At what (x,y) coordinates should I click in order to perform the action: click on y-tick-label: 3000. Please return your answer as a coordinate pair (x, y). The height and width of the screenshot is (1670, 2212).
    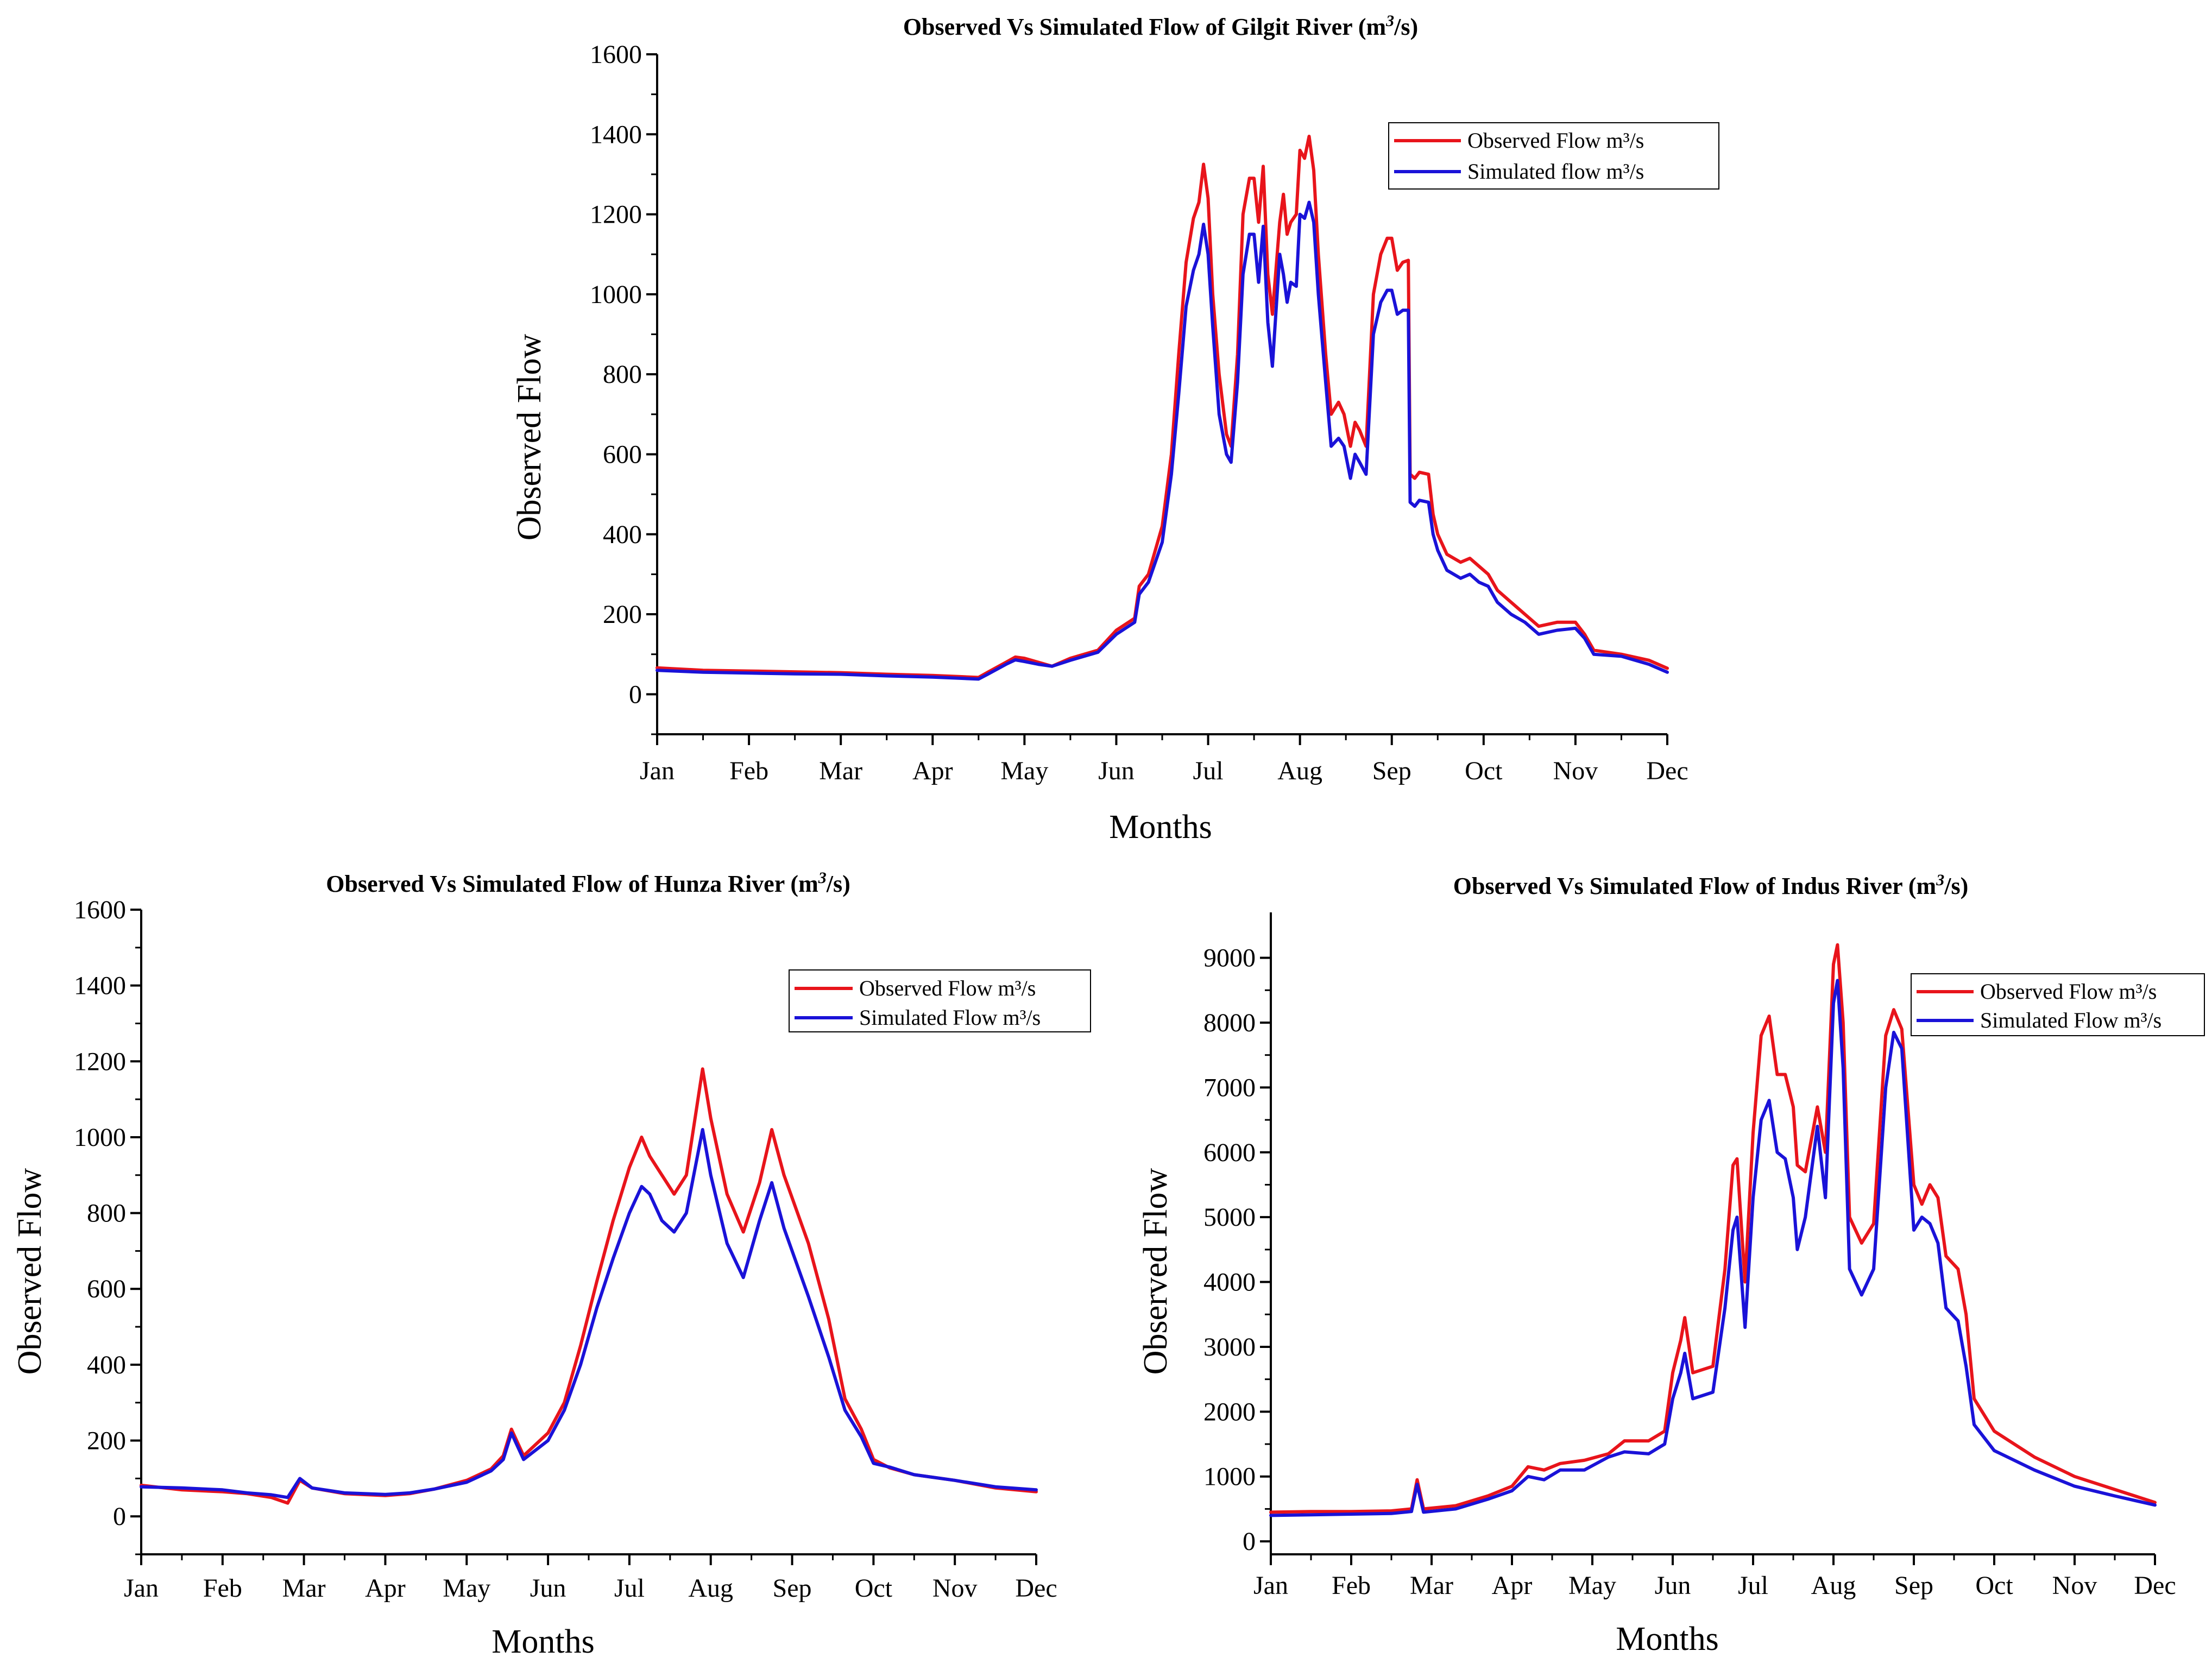
    Looking at the image, I should click on (1229, 1347).